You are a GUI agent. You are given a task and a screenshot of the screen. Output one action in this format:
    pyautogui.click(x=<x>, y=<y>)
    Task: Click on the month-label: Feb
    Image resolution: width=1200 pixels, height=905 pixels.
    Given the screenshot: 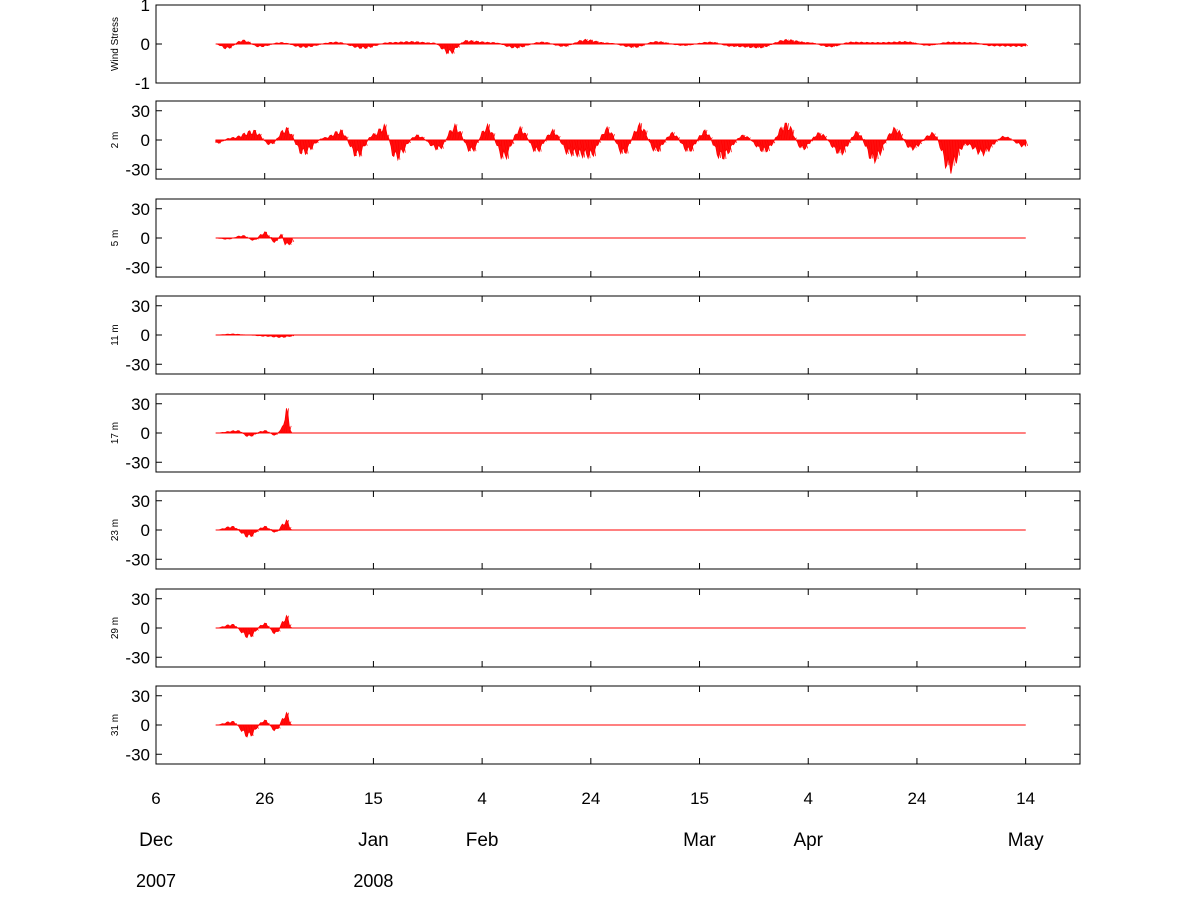 What is the action you would take?
    pyautogui.click(x=482, y=840)
    